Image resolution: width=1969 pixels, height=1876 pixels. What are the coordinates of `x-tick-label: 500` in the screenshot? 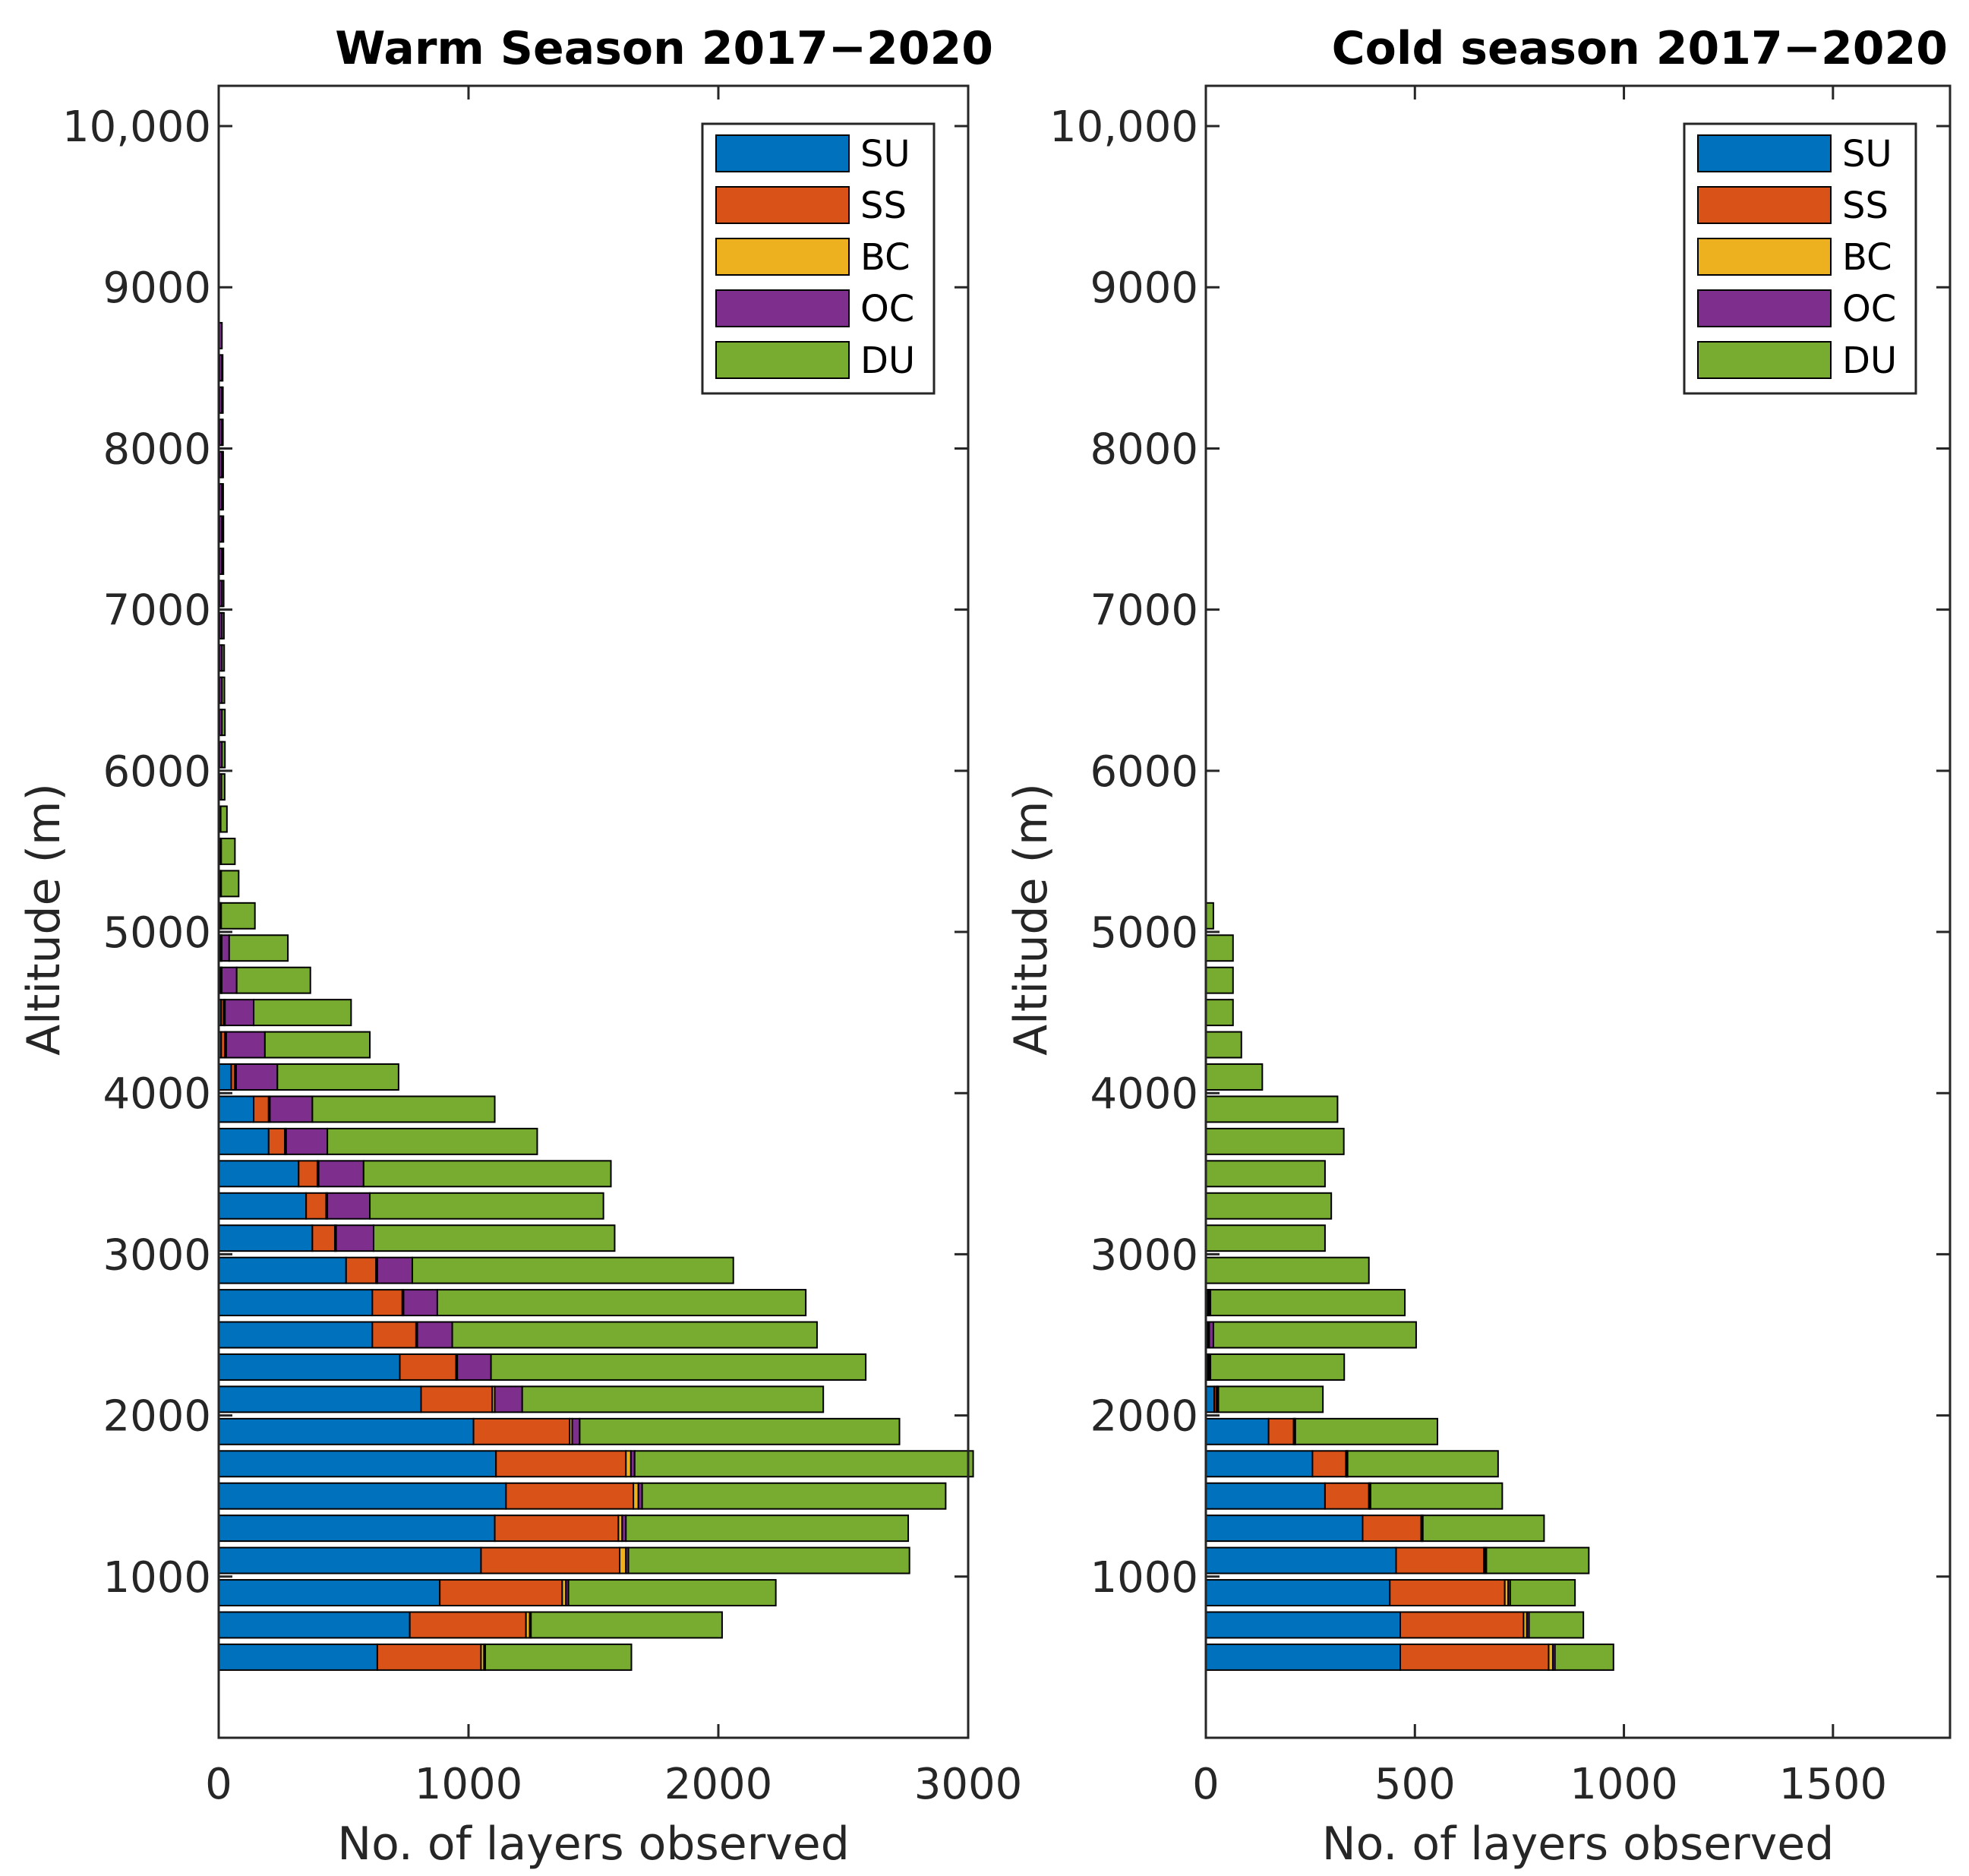 It's located at (1415, 1784).